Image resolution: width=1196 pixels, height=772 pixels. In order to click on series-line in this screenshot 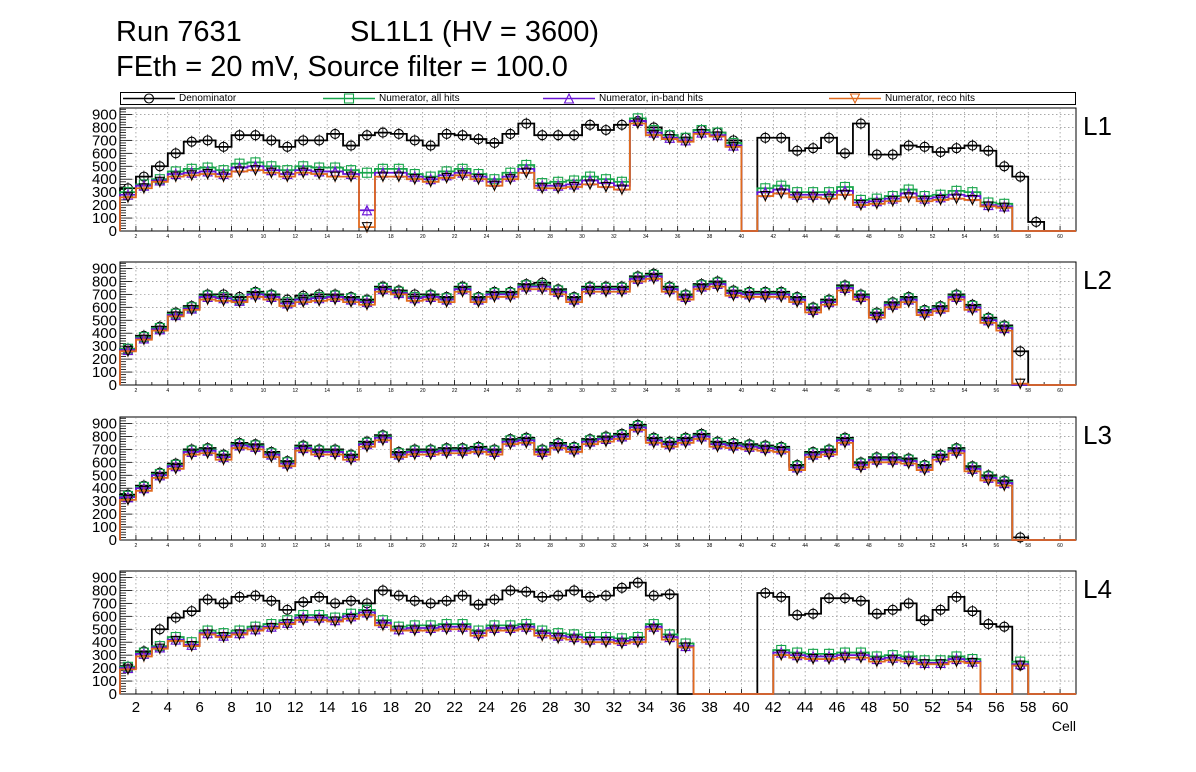, I will do `click(597, 638)`.